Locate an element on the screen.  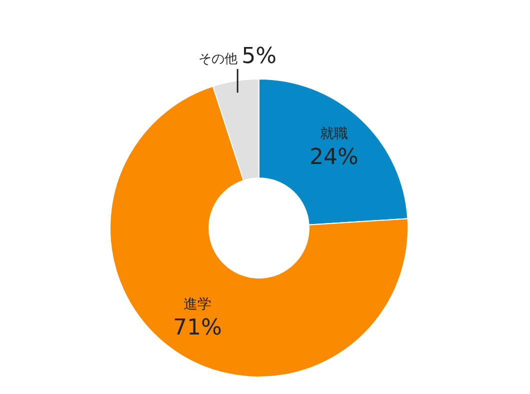
data-label: 24% is located at coordinates (334, 157).